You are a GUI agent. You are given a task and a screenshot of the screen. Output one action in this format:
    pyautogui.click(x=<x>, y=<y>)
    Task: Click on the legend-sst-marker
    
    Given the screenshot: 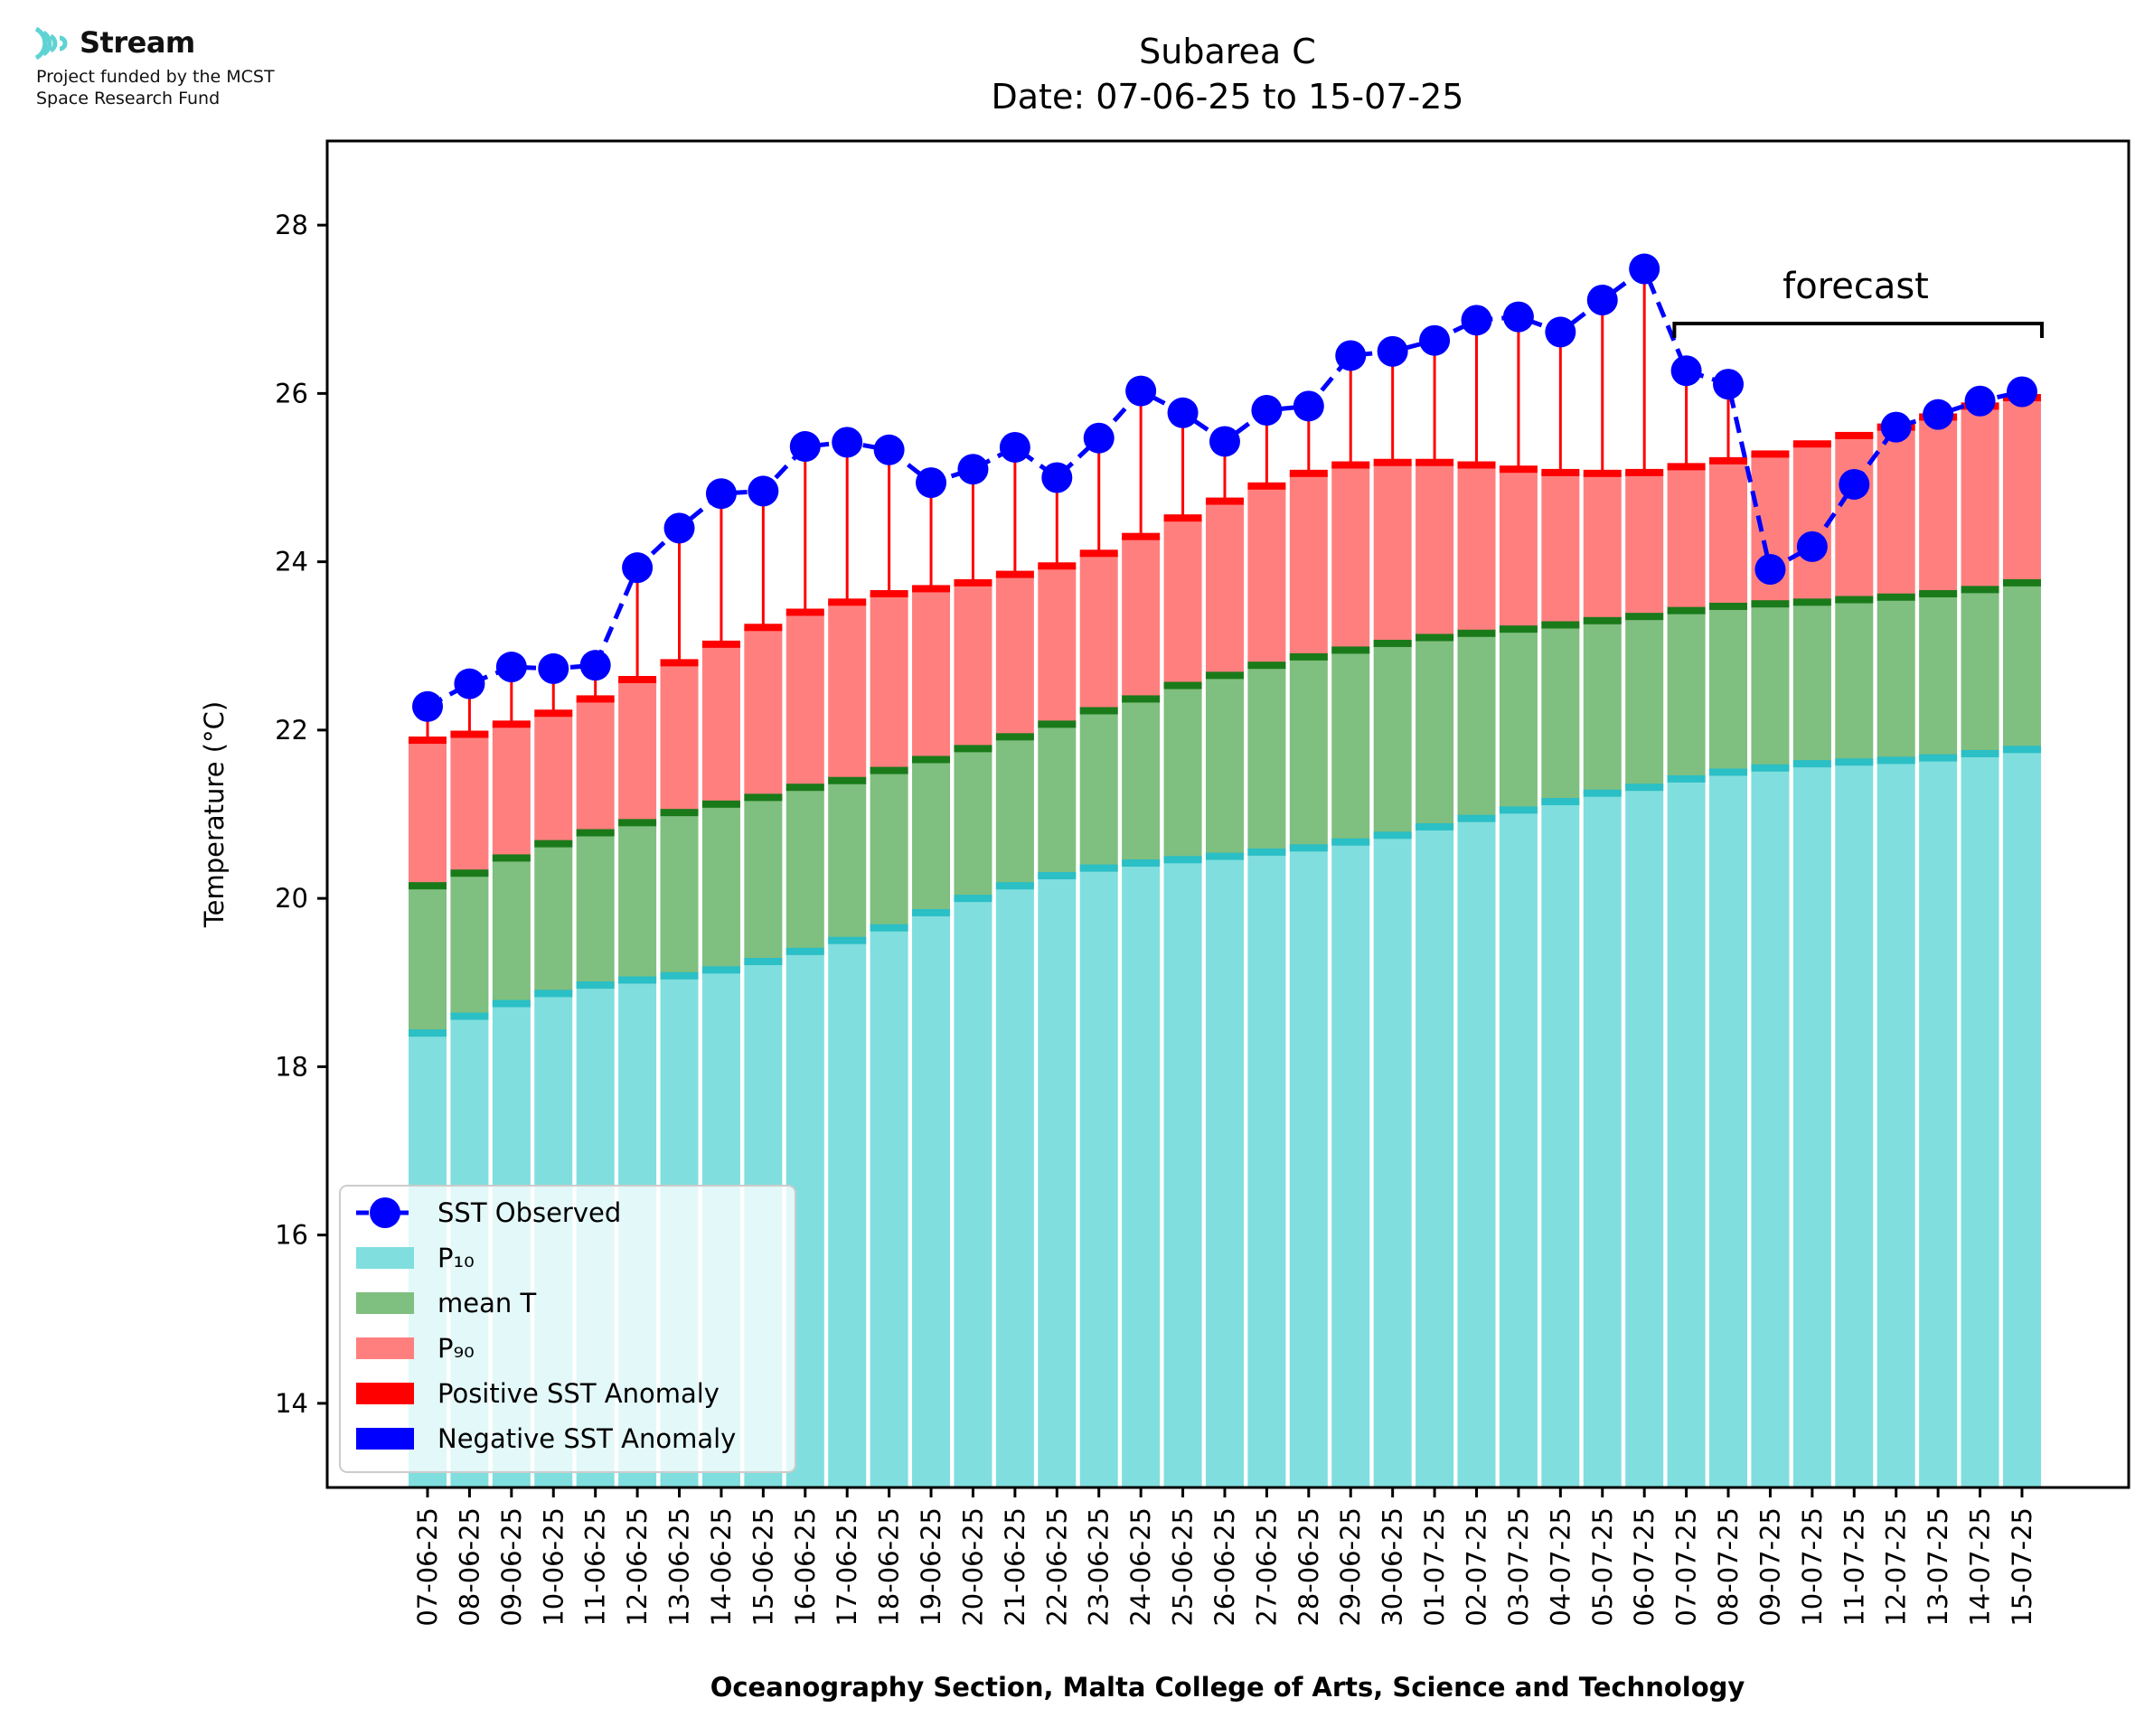 What is the action you would take?
    pyautogui.click(x=385, y=1212)
    